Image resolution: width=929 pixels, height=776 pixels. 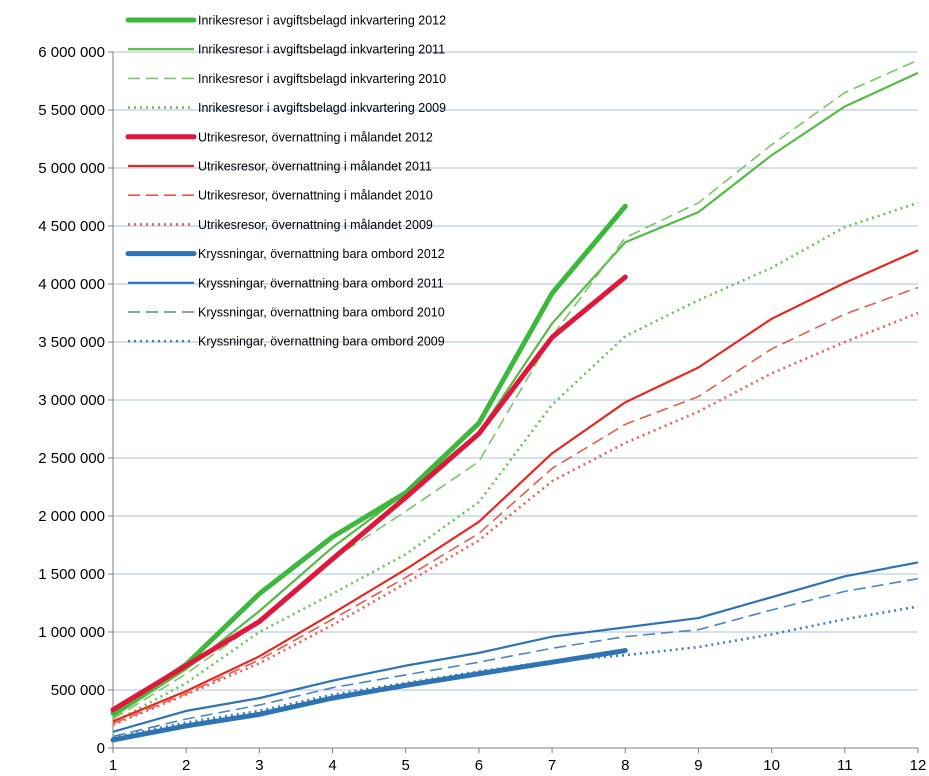 What do you see at coordinates (332, 765) in the screenshot?
I see `x-tick-label: 4` at bounding box center [332, 765].